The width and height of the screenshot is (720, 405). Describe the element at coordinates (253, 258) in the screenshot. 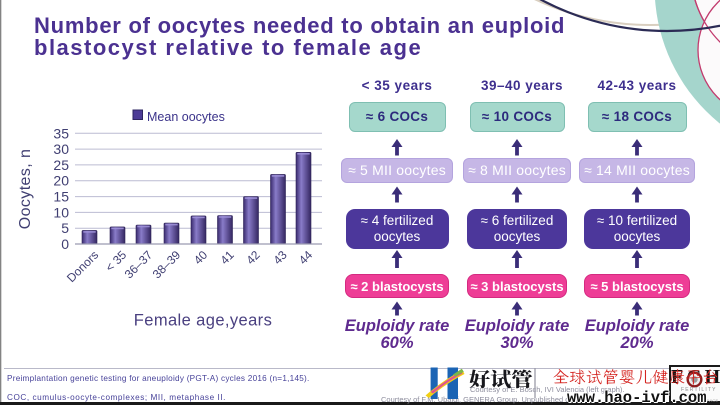

I see `svg-text: 42` at that location.